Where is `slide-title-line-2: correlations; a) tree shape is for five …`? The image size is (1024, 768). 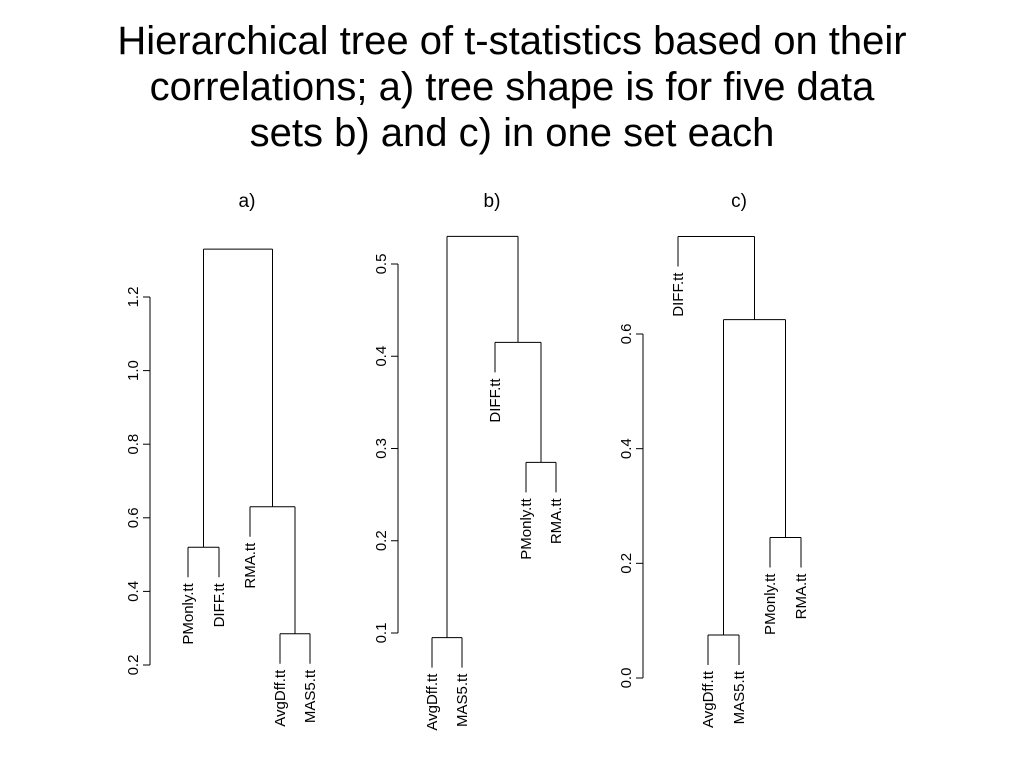 slide-title-line-2: correlations; a) tree shape is for five … is located at coordinates (512, 87).